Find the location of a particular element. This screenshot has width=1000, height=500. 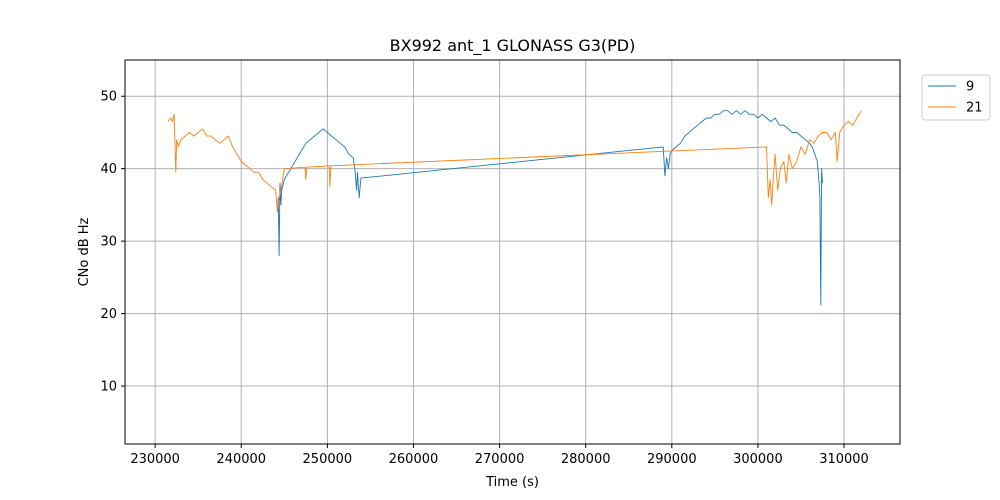

x-tick-label: 250000 is located at coordinates (328, 459).